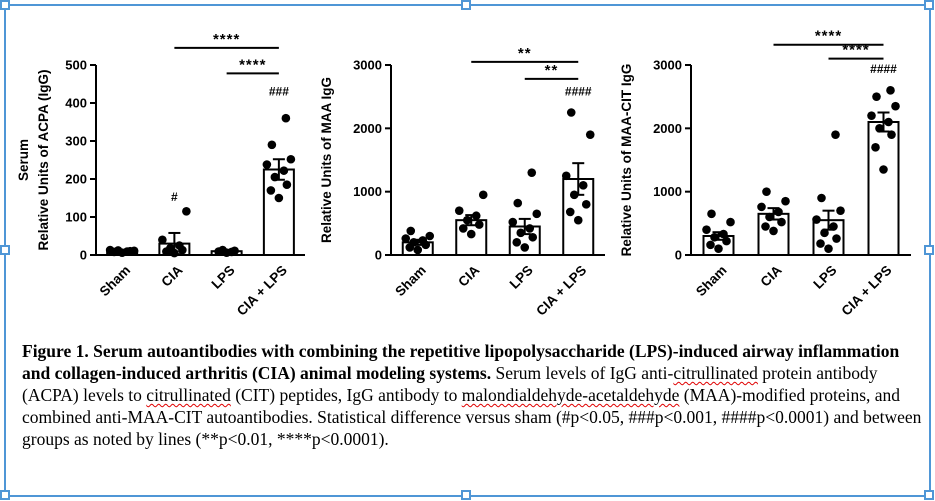  Describe the element at coordinates (174, 197) in the screenshot. I see `significance-hash: #` at that location.